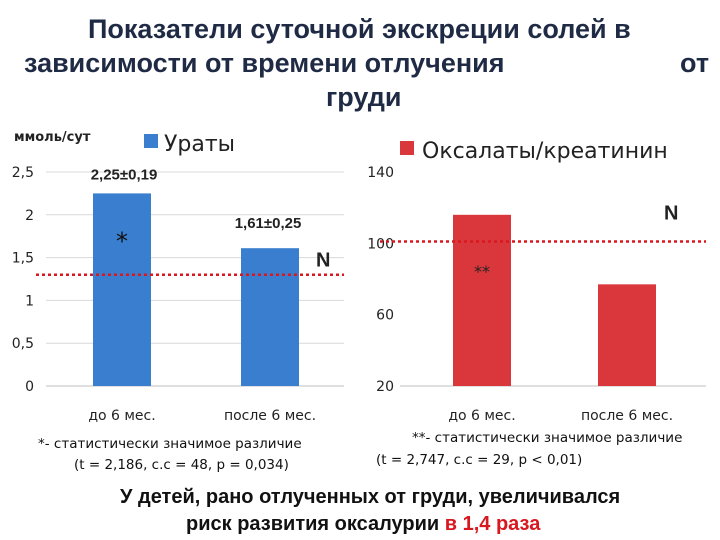 The image size is (720, 540). What do you see at coordinates (23, 173) in the screenshot?
I see `chart-1-y-tick-label: 2,5` at bounding box center [23, 173].